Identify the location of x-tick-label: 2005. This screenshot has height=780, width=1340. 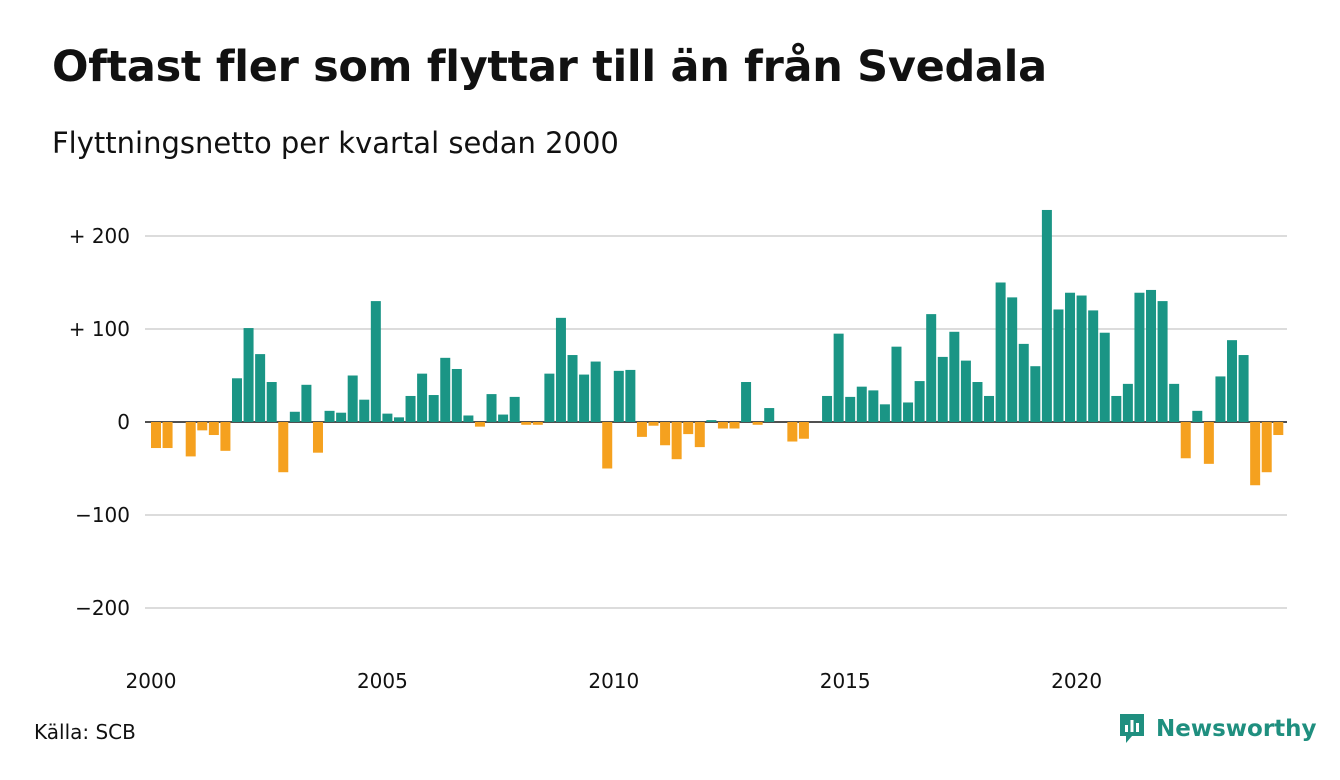
(382, 681).